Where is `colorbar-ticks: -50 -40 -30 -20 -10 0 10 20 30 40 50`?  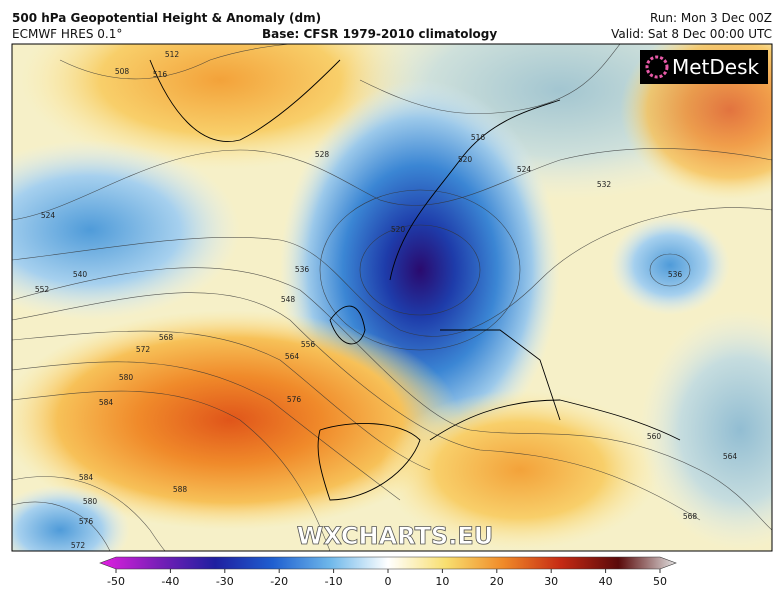 colorbar-ticks: -50 -40 -30 -20 -10 0 10 20 30 40 50 is located at coordinates (387, 578).